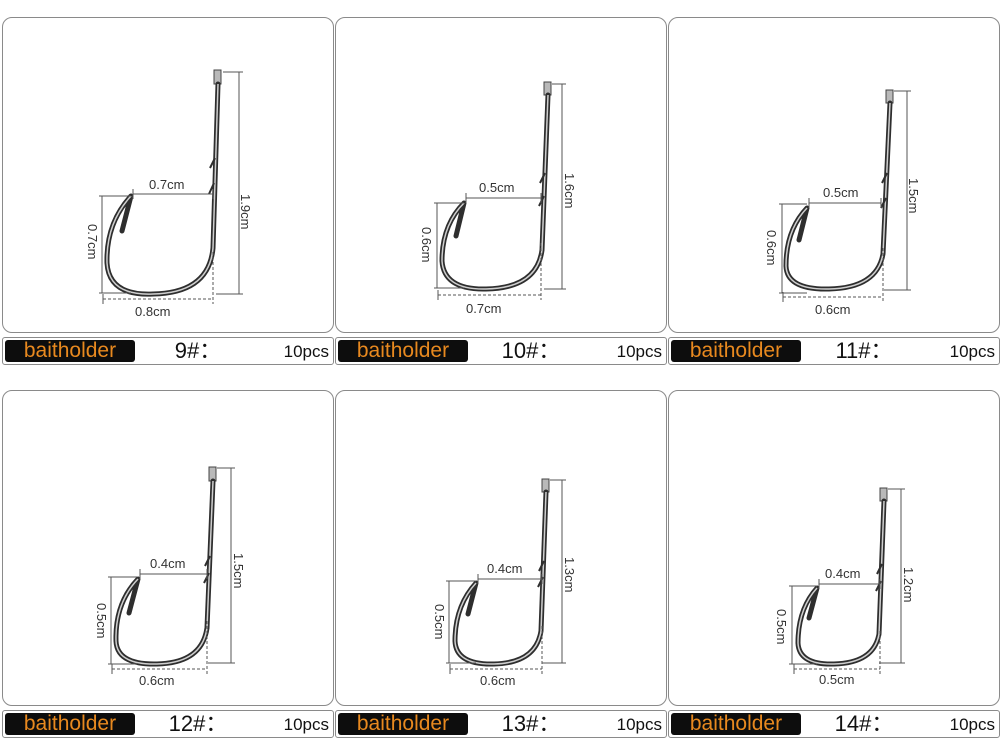 The height and width of the screenshot is (745, 1000). What do you see at coordinates (166, 184) in the screenshot?
I see `gap-label: 0.7cm` at bounding box center [166, 184].